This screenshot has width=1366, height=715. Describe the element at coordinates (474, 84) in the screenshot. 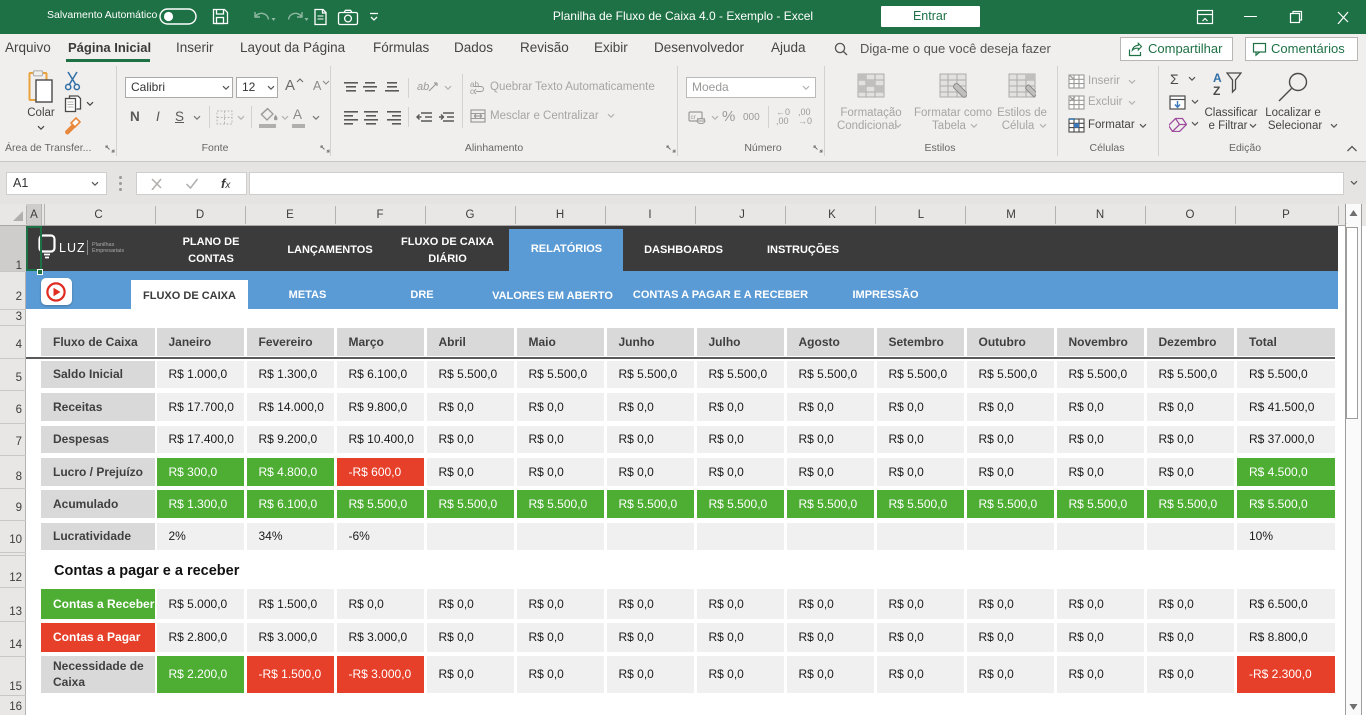

I see `svg-text: ab` at that location.